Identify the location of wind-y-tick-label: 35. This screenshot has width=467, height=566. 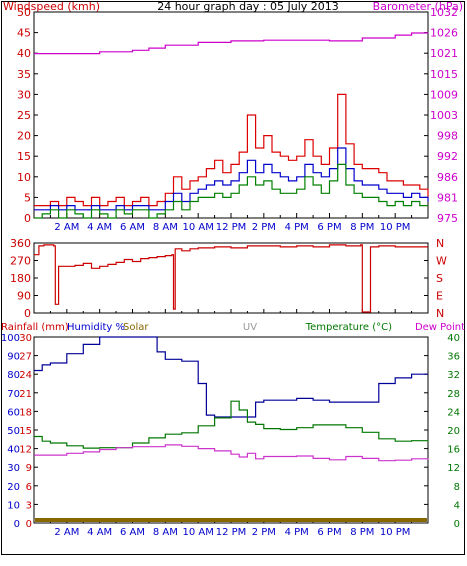
(24, 74).